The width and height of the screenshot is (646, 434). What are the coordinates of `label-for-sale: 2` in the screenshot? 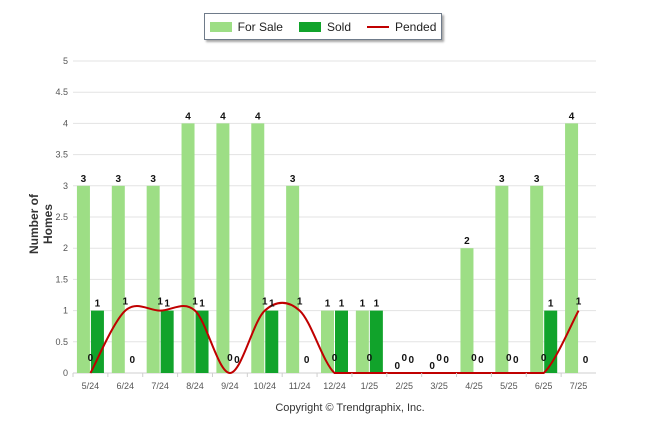 It's located at (467, 241).